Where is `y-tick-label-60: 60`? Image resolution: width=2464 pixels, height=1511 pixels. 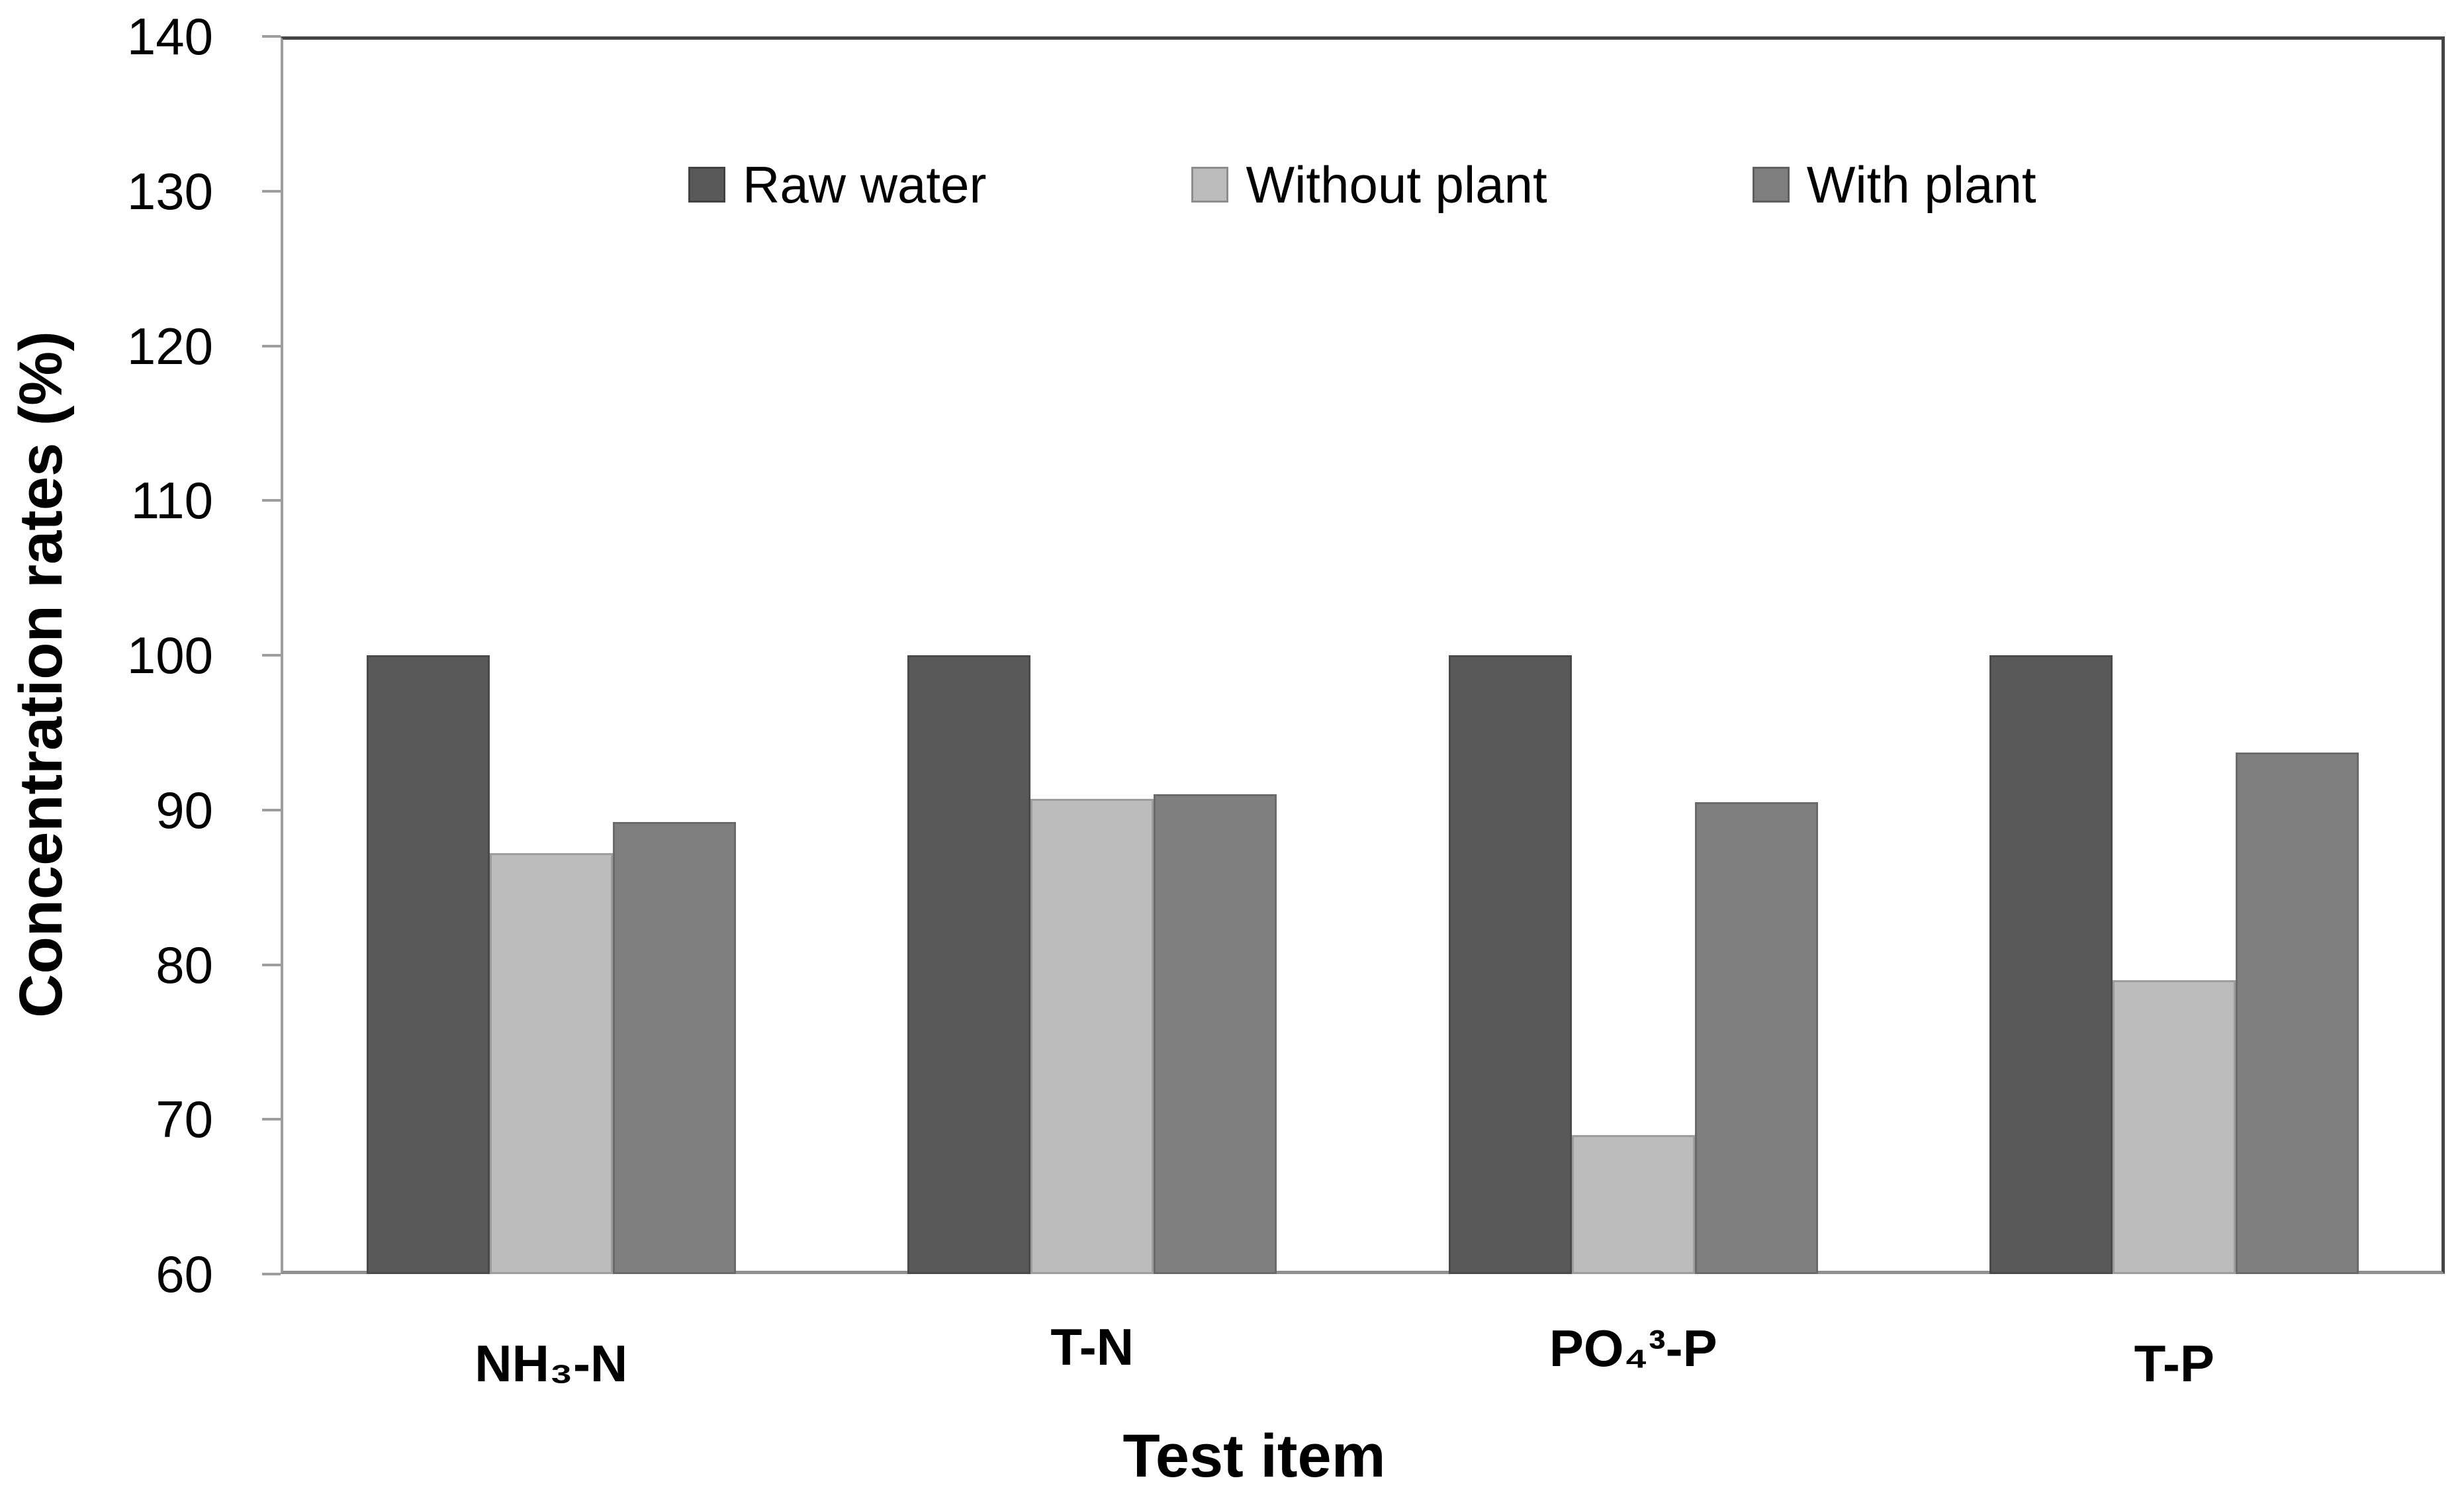 y-tick-label-60: 60 is located at coordinates (185, 1274).